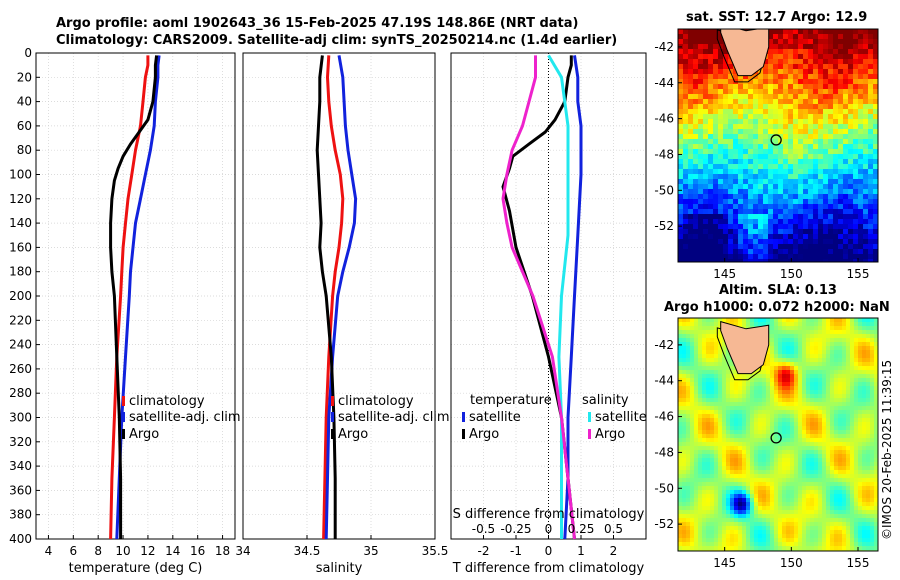 Image resolution: width=900 pixels, height=580 pixels. Describe the element at coordinates (98, 551) in the screenshot. I see `x-tick-label: 8` at that location.